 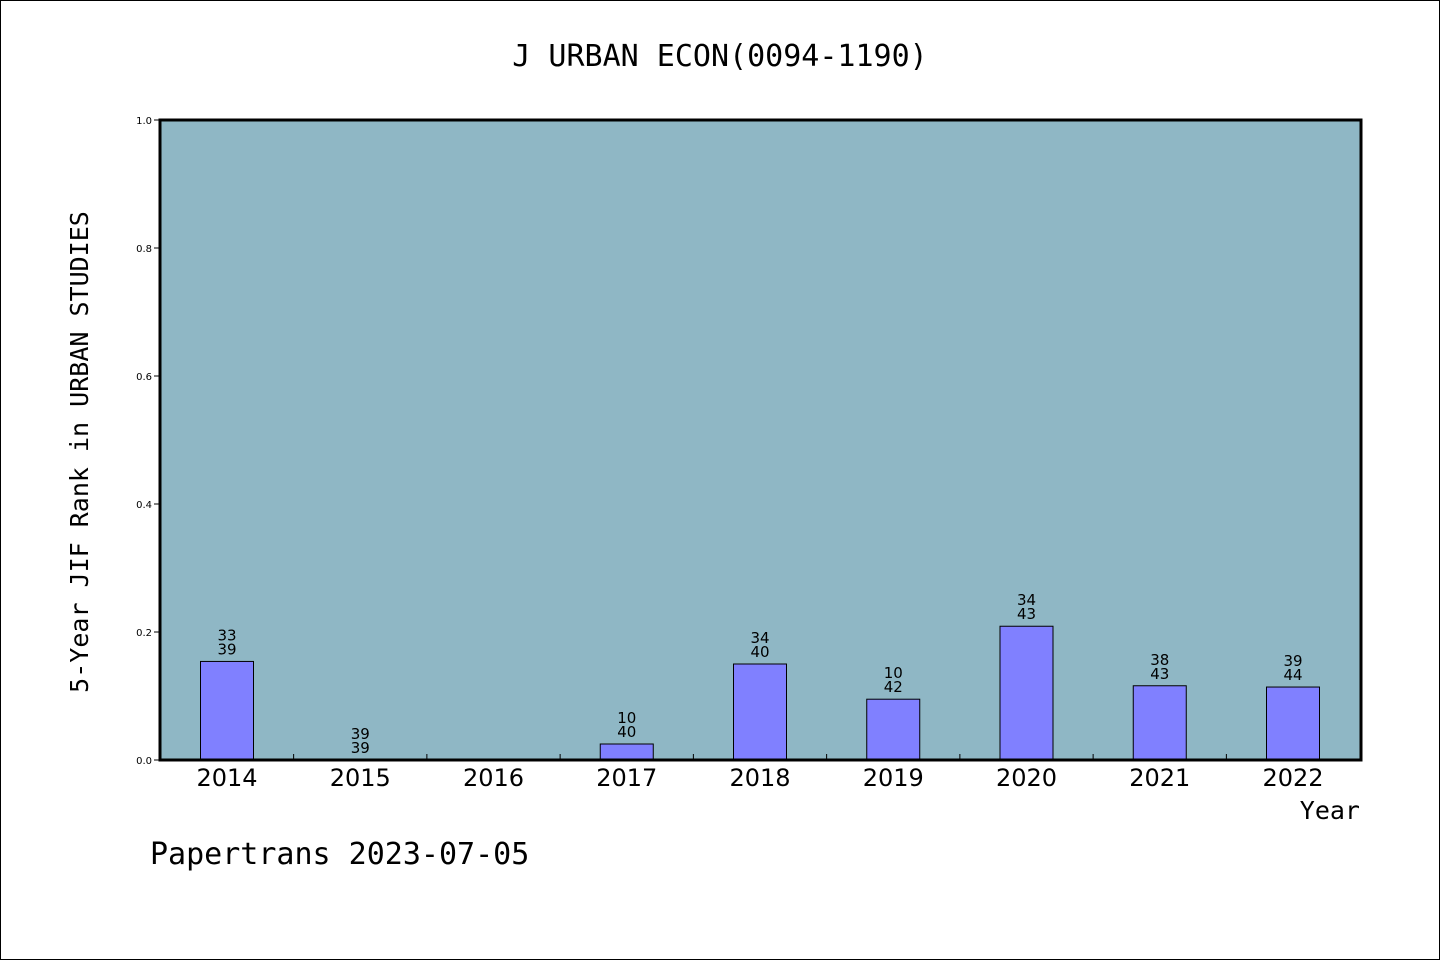 I want to click on chart-title: J URBAN ECON(0094-1190), so click(x=719, y=56).